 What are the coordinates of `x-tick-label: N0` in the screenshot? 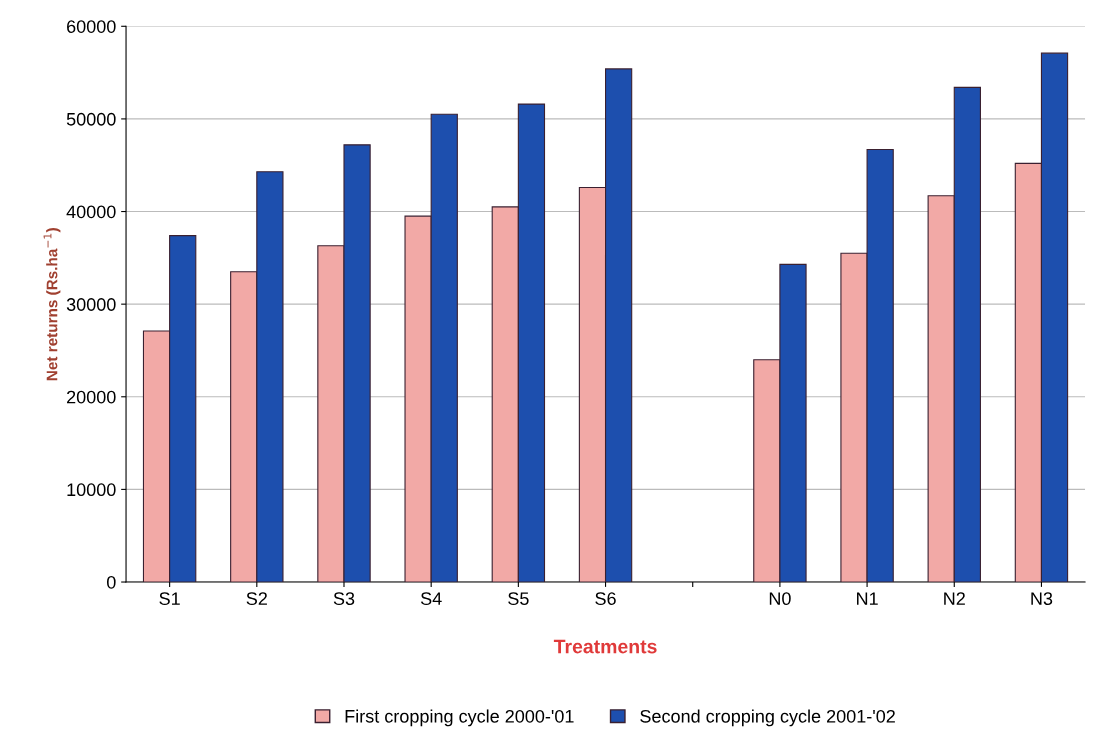 It's located at (780, 599).